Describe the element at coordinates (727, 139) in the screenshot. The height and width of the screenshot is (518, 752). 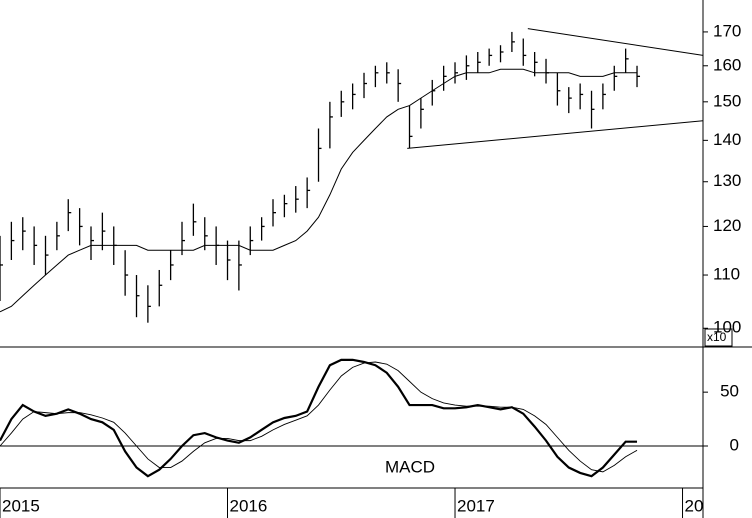
I see `y-tick-label: 140` at that location.